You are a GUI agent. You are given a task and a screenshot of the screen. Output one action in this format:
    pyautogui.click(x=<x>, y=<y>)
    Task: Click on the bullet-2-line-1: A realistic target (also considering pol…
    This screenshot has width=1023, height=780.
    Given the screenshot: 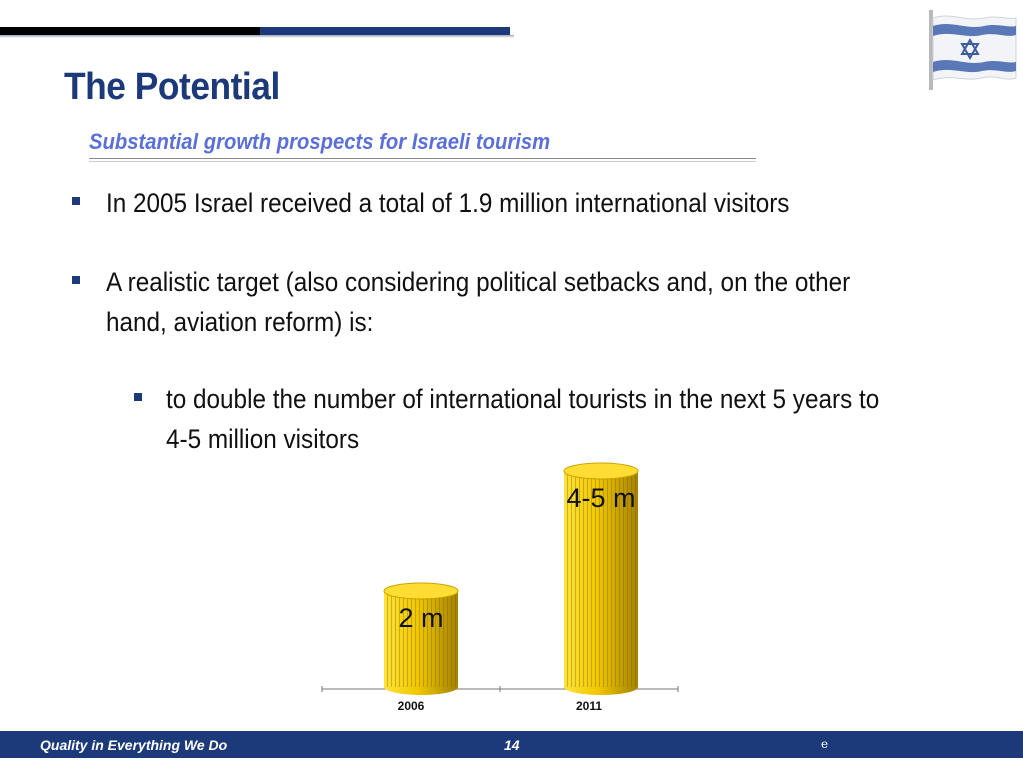 What is the action you would take?
    pyautogui.click(x=478, y=282)
    